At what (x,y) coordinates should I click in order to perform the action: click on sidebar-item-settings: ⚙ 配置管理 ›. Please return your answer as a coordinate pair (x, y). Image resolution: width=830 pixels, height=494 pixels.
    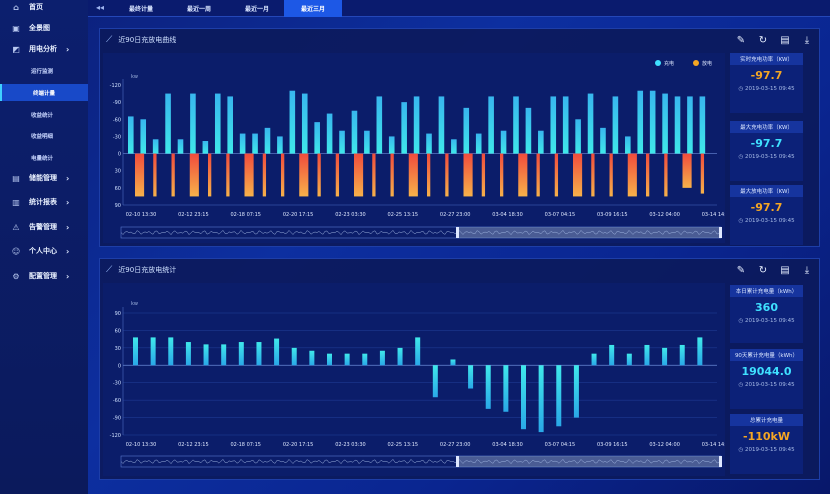
    Looking at the image, I should click on (44, 276).